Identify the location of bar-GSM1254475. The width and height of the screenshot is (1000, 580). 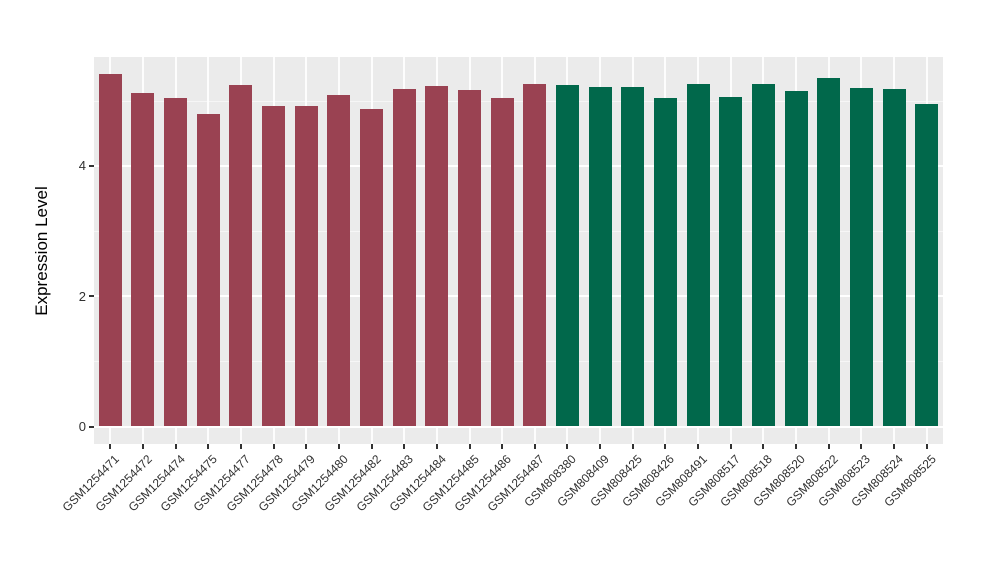
(208, 270).